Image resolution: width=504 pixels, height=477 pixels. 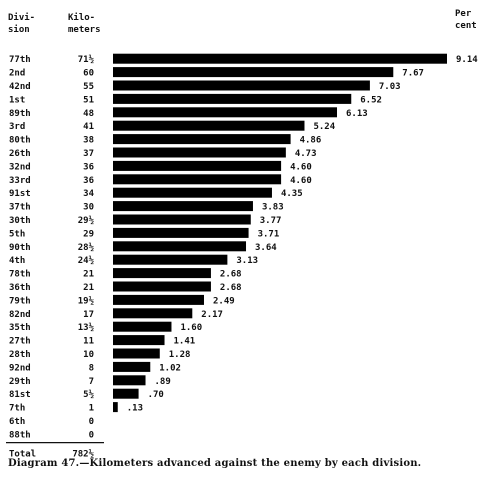 What do you see at coordinates (20, 154) in the screenshot?
I see `division-label: 26th` at bounding box center [20, 154].